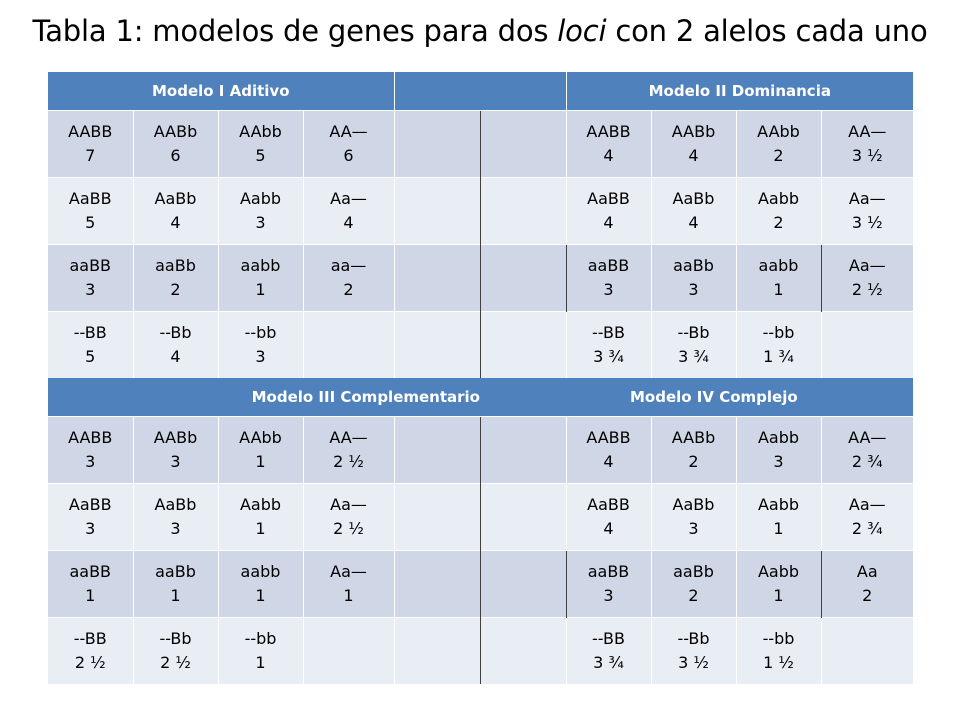  Describe the element at coordinates (693, 356) in the screenshot. I see `genotype-value: 3 ¾` at that location.